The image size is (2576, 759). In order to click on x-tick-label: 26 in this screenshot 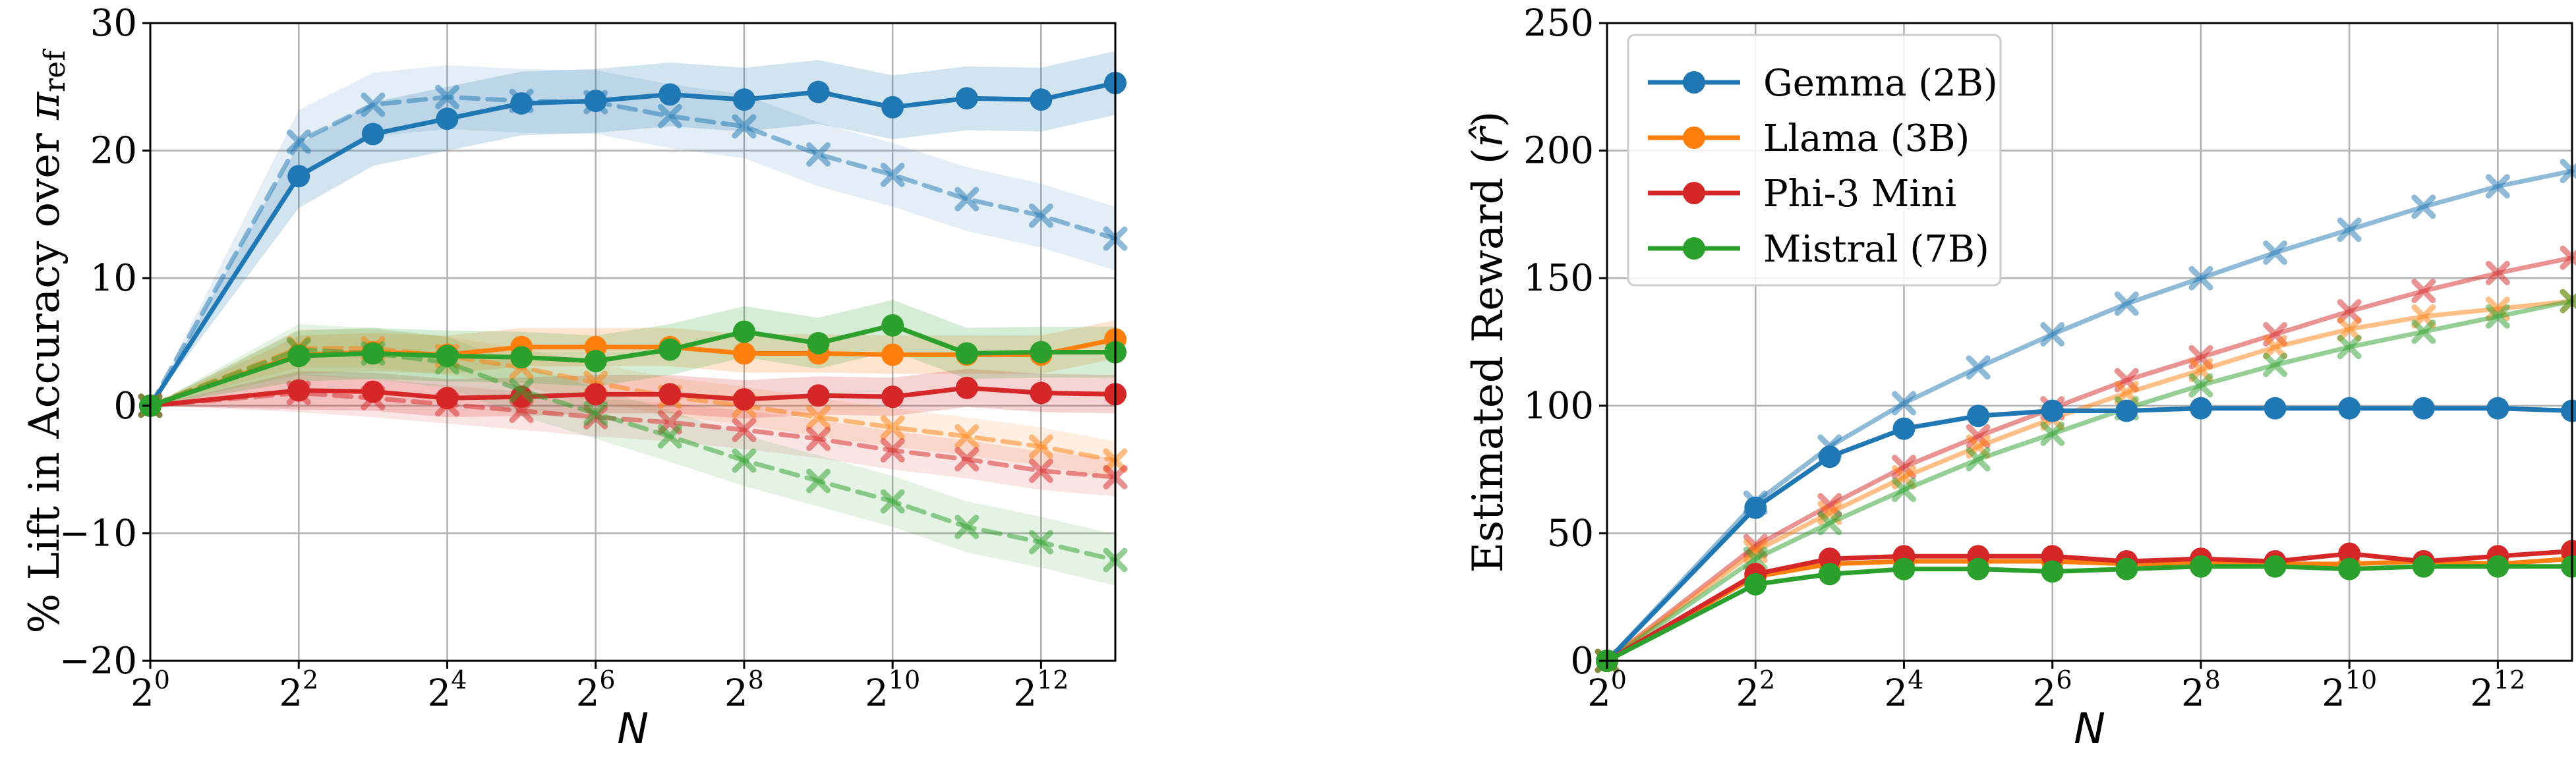, I will do `click(2052, 690)`.